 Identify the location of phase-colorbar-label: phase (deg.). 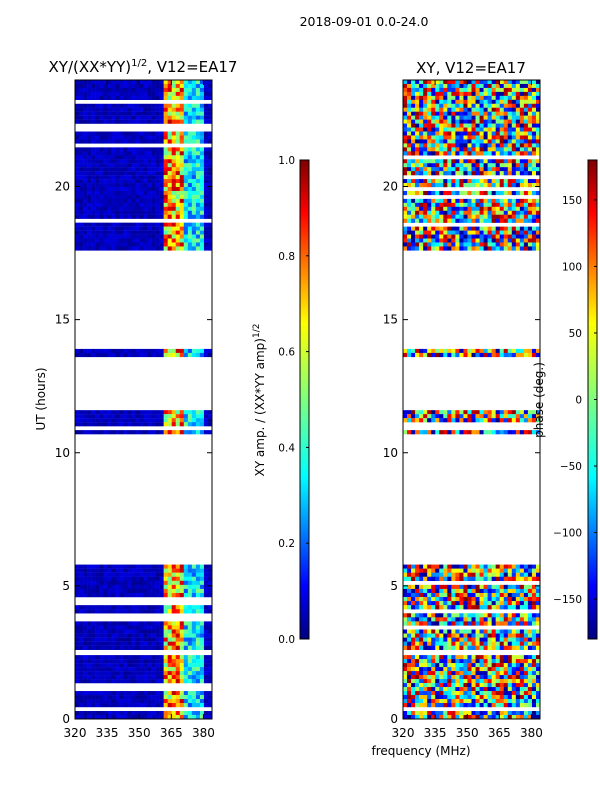
(539, 400).